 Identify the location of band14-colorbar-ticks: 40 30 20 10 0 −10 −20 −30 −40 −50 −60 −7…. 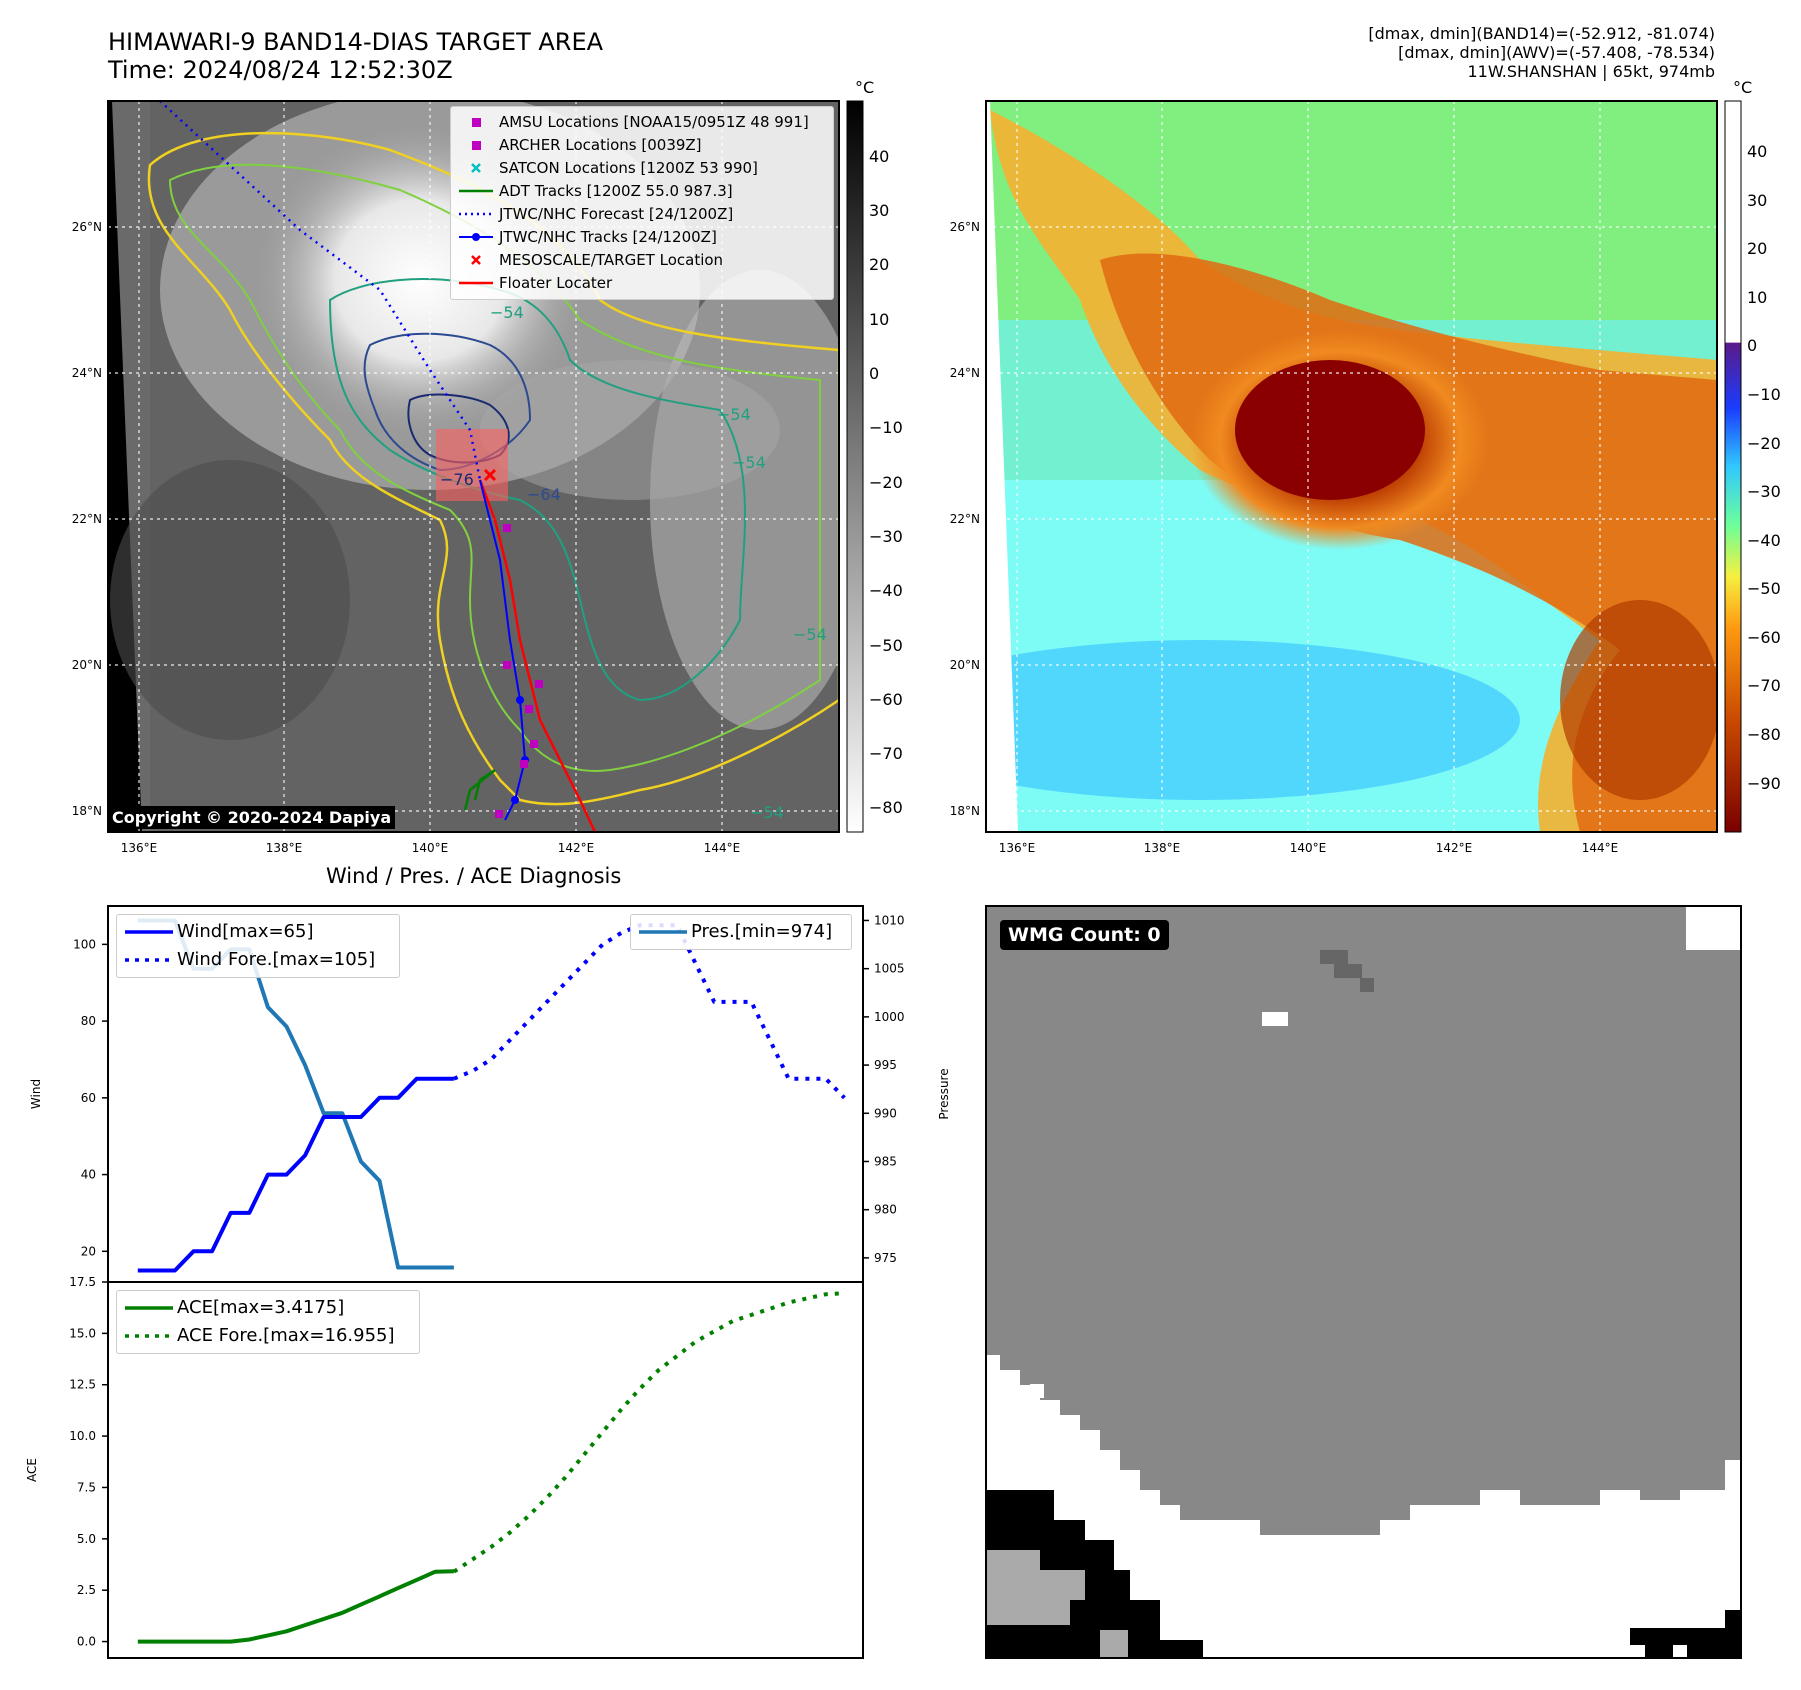
(886, 482).